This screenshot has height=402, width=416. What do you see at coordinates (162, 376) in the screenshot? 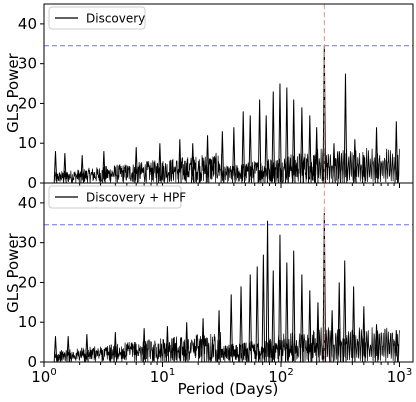
I see `x-tick-label: 10¹` at bounding box center [162, 376].